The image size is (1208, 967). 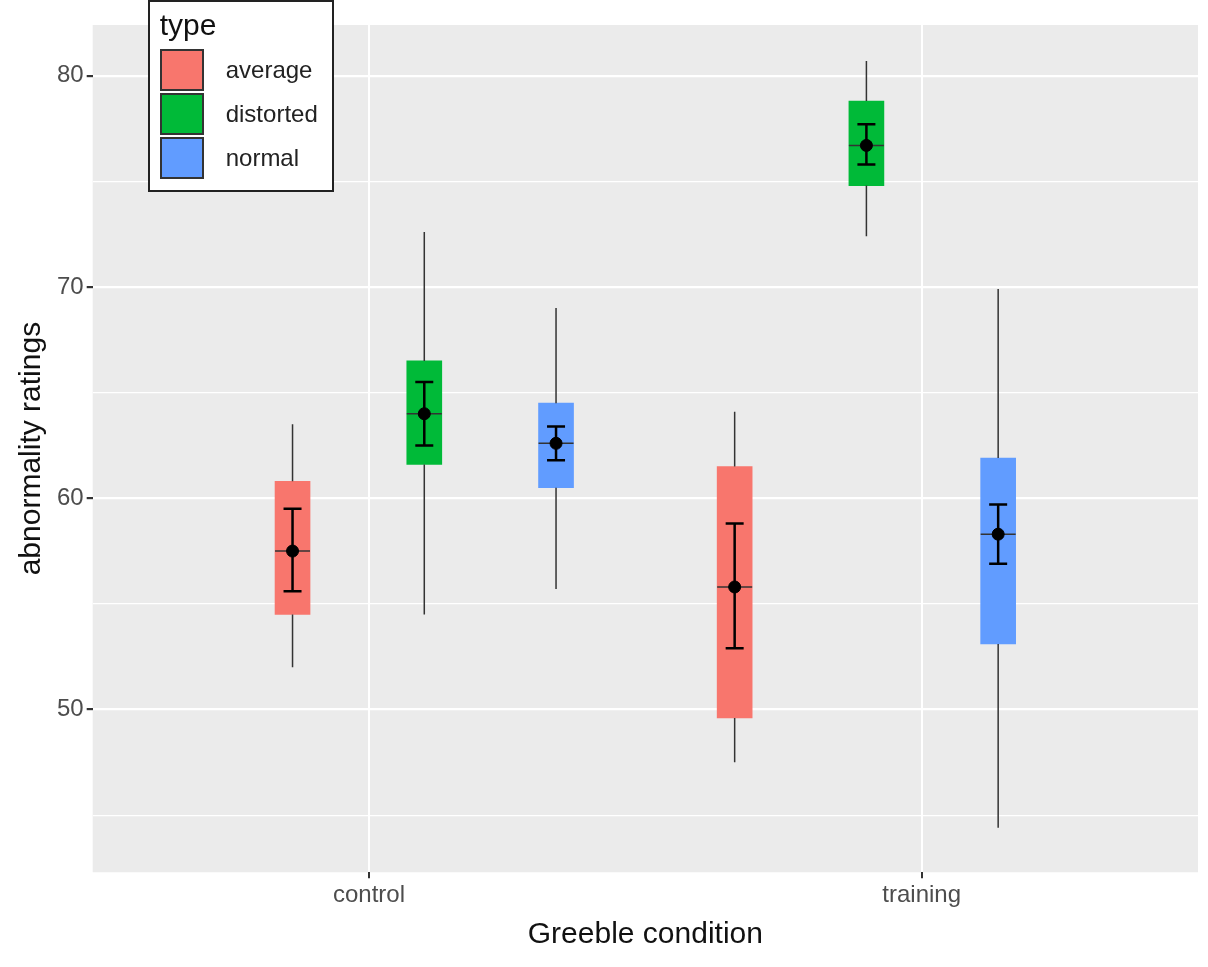 What do you see at coordinates (70, 74) in the screenshot?
I see `y-tick-label: 80` at bounding box center [70, 74].